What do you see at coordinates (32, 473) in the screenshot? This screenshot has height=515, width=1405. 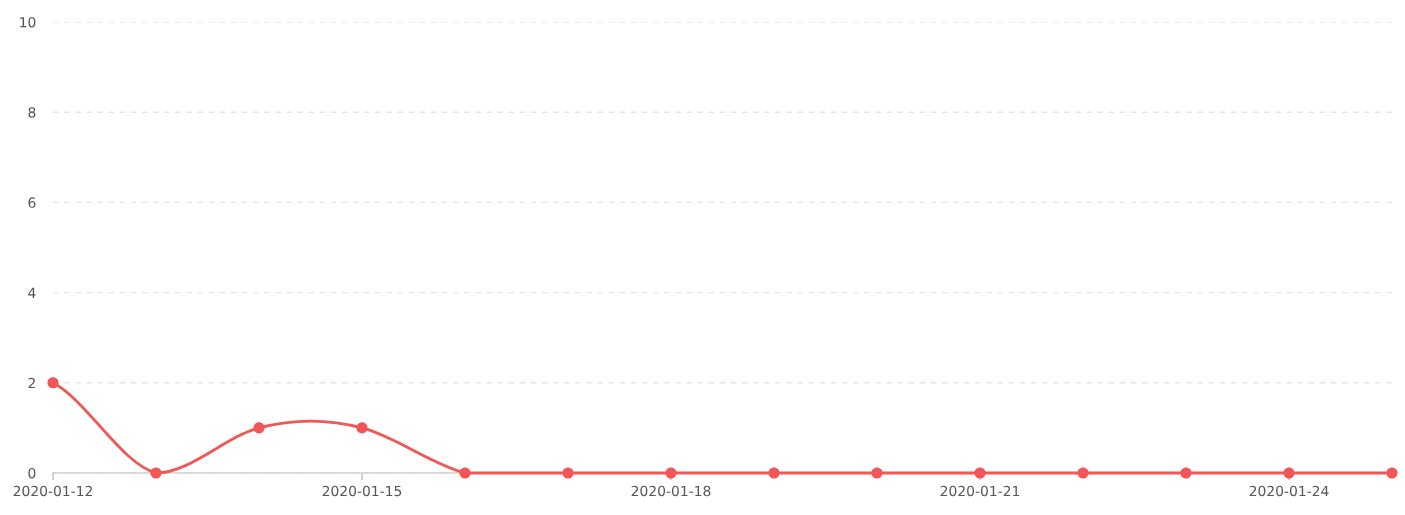 I see `y-tick-label: 0` at bounding box center [32, 473].